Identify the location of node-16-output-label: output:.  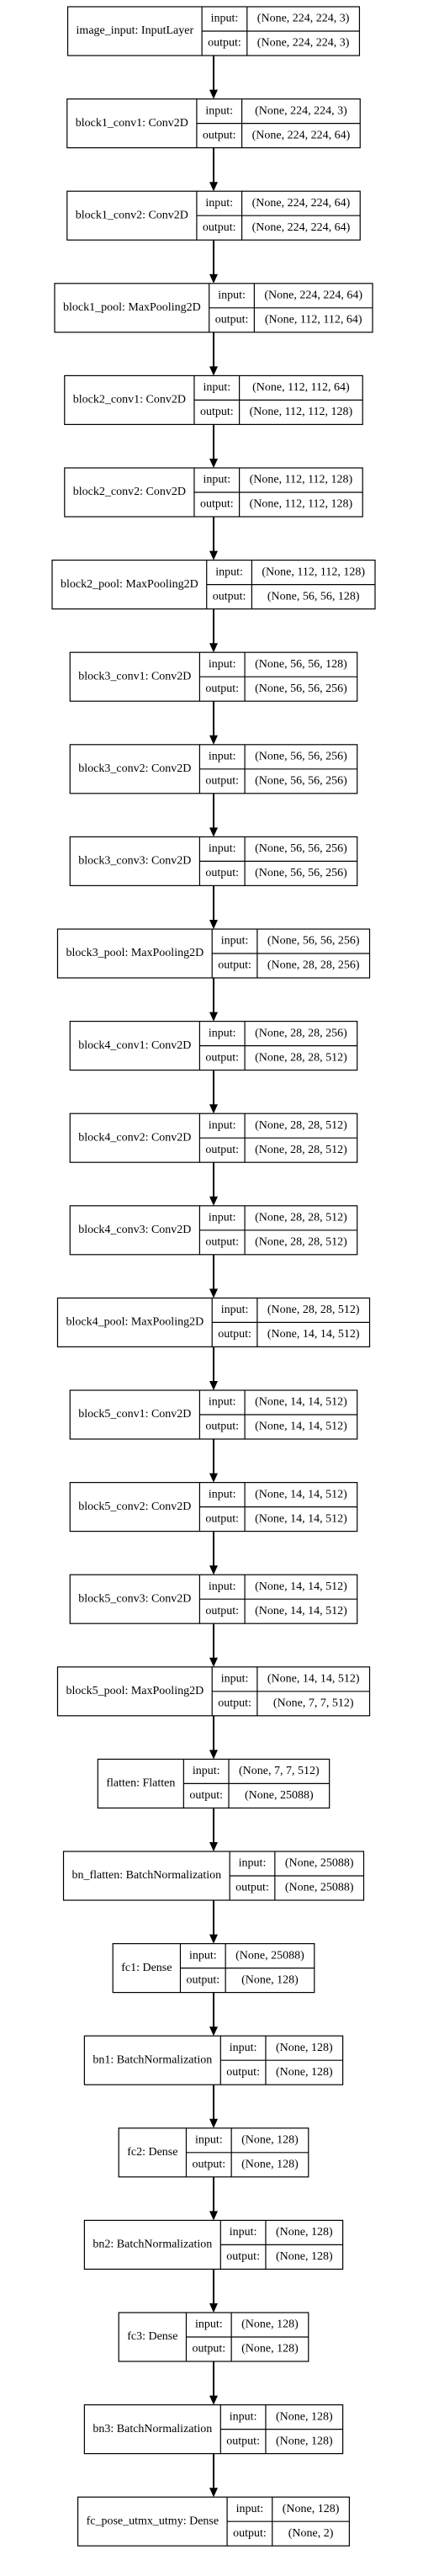
(222, 1519).